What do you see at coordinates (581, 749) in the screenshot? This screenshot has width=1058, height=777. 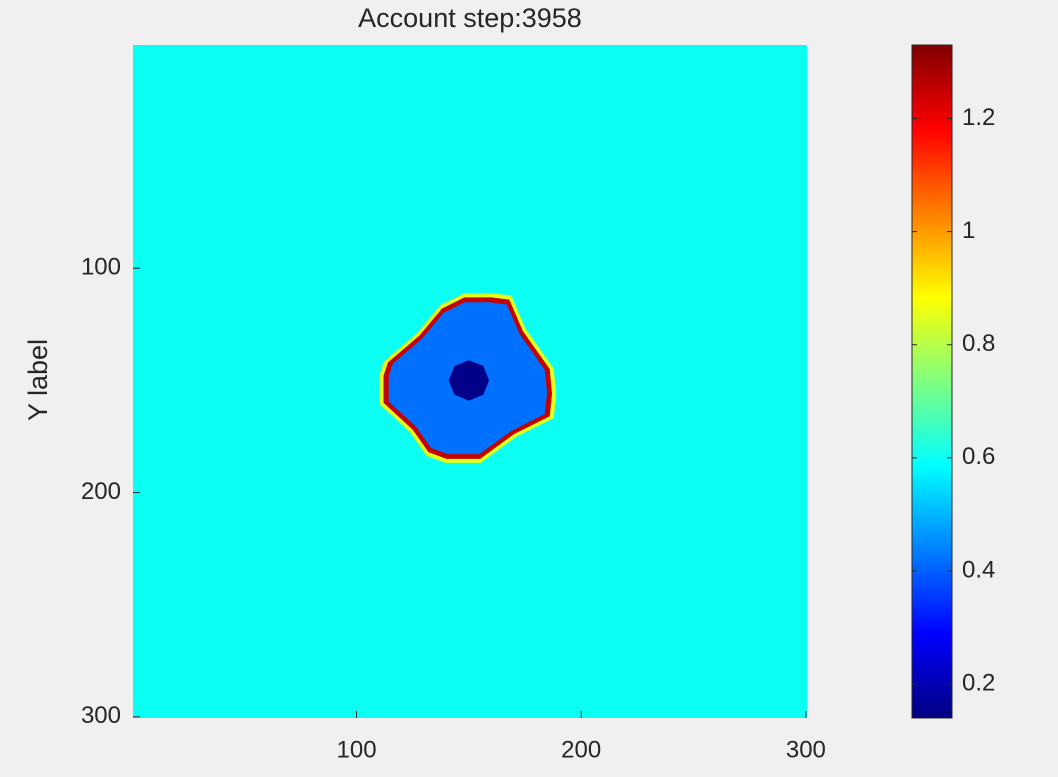 I see `x-tick-label: 200` at bounding box center [581, 749].